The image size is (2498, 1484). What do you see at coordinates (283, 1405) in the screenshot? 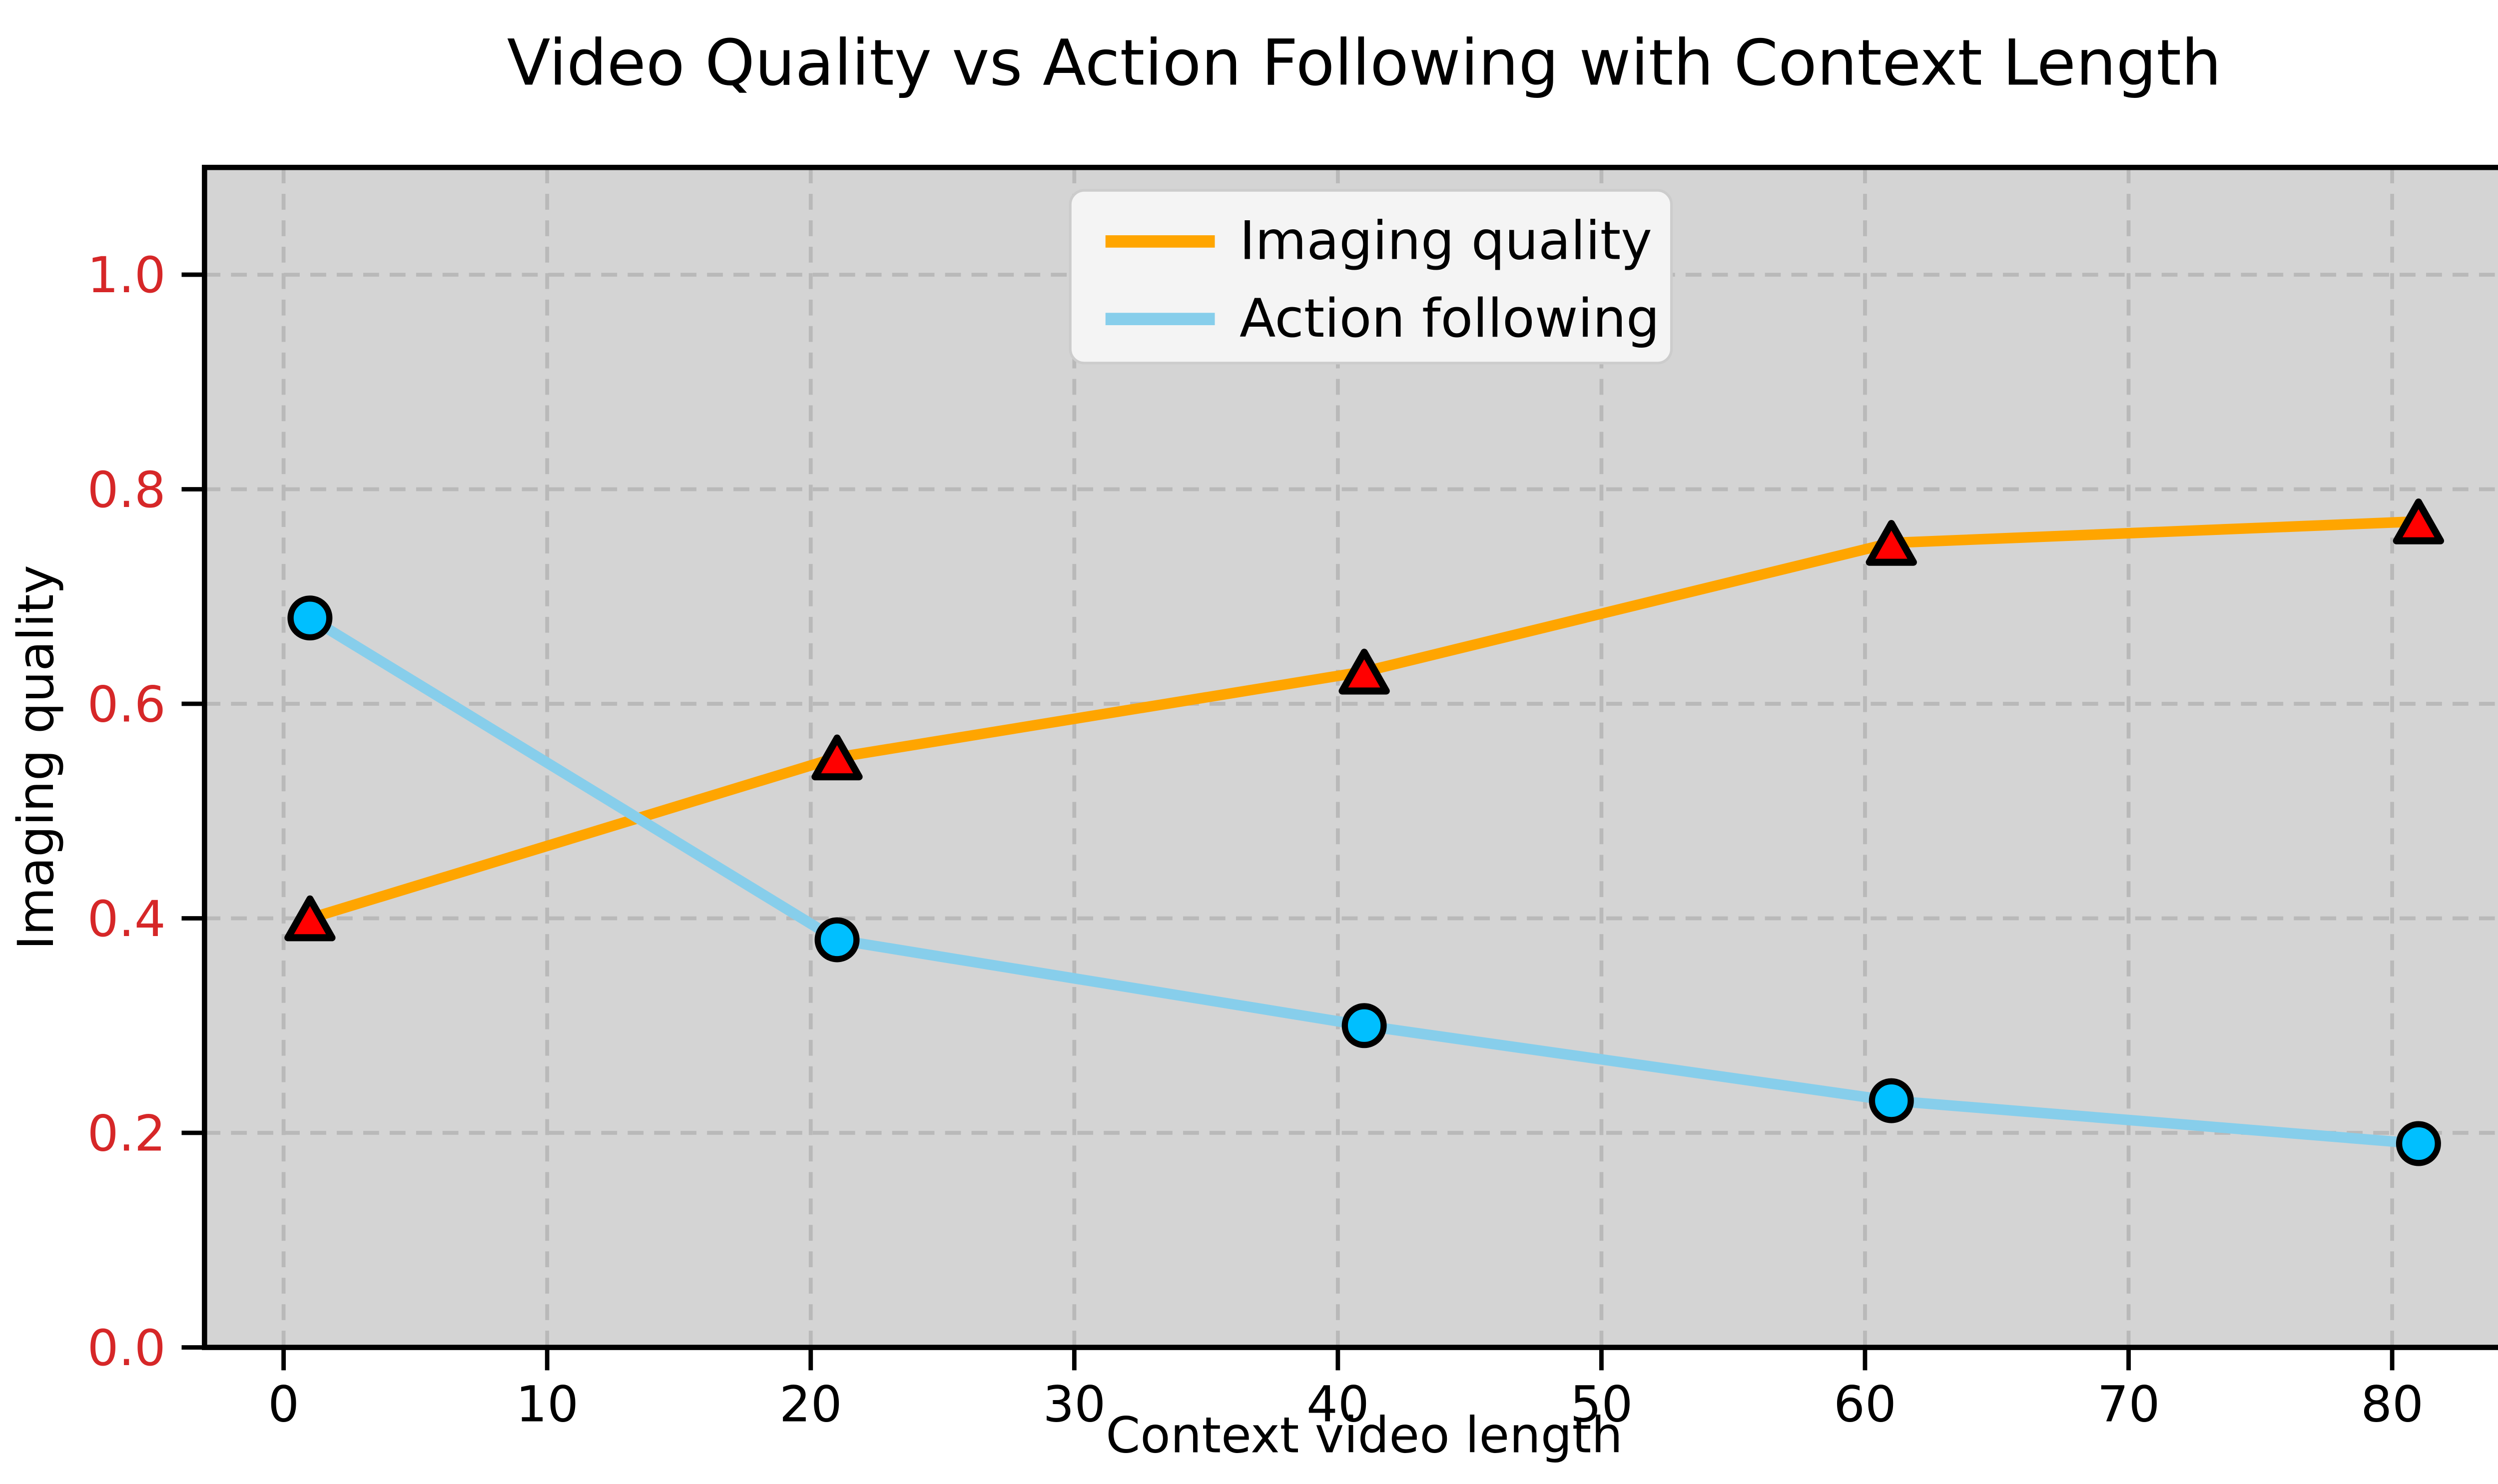
I see `x-tick-label: 0` at bounding box center [283, 1405].